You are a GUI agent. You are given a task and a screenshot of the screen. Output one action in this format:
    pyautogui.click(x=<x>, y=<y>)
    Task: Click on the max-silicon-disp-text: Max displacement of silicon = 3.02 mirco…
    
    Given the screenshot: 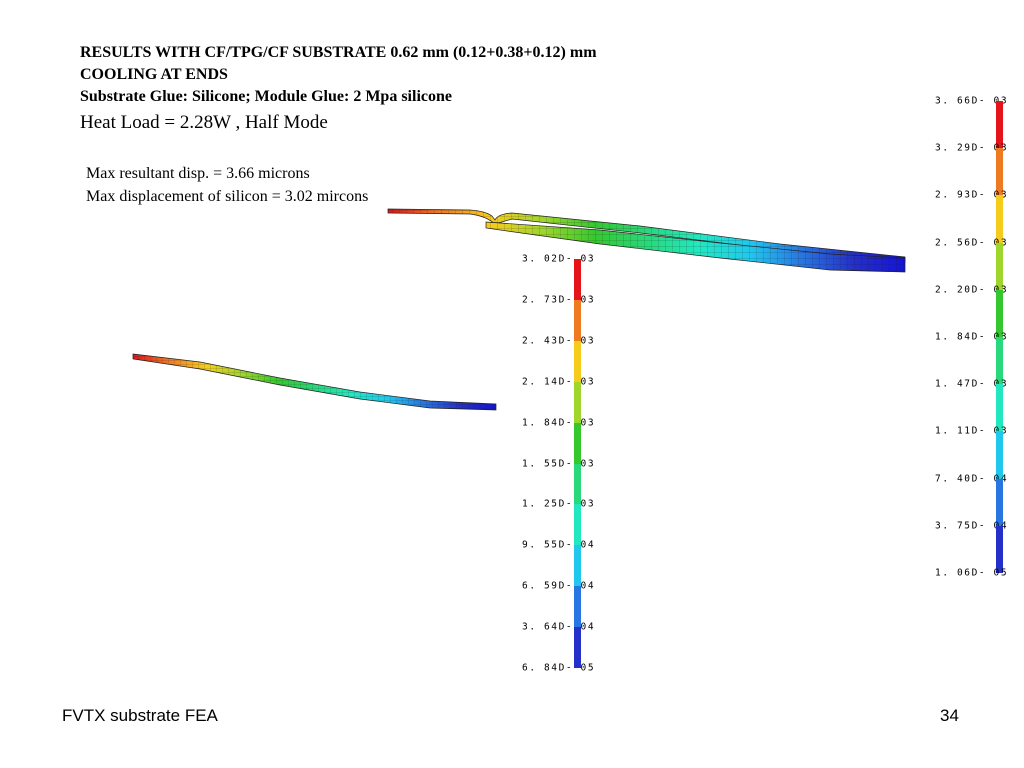 What is the action you would take?
    pyautogui.click(x=227, y=196)
    